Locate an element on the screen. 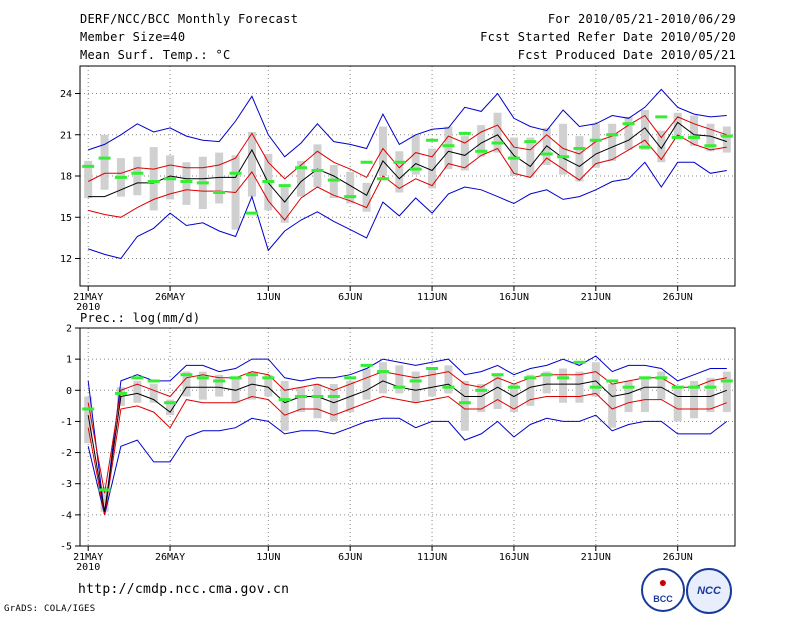  y-tick-label: -4 is located at coordinates (66, 515).